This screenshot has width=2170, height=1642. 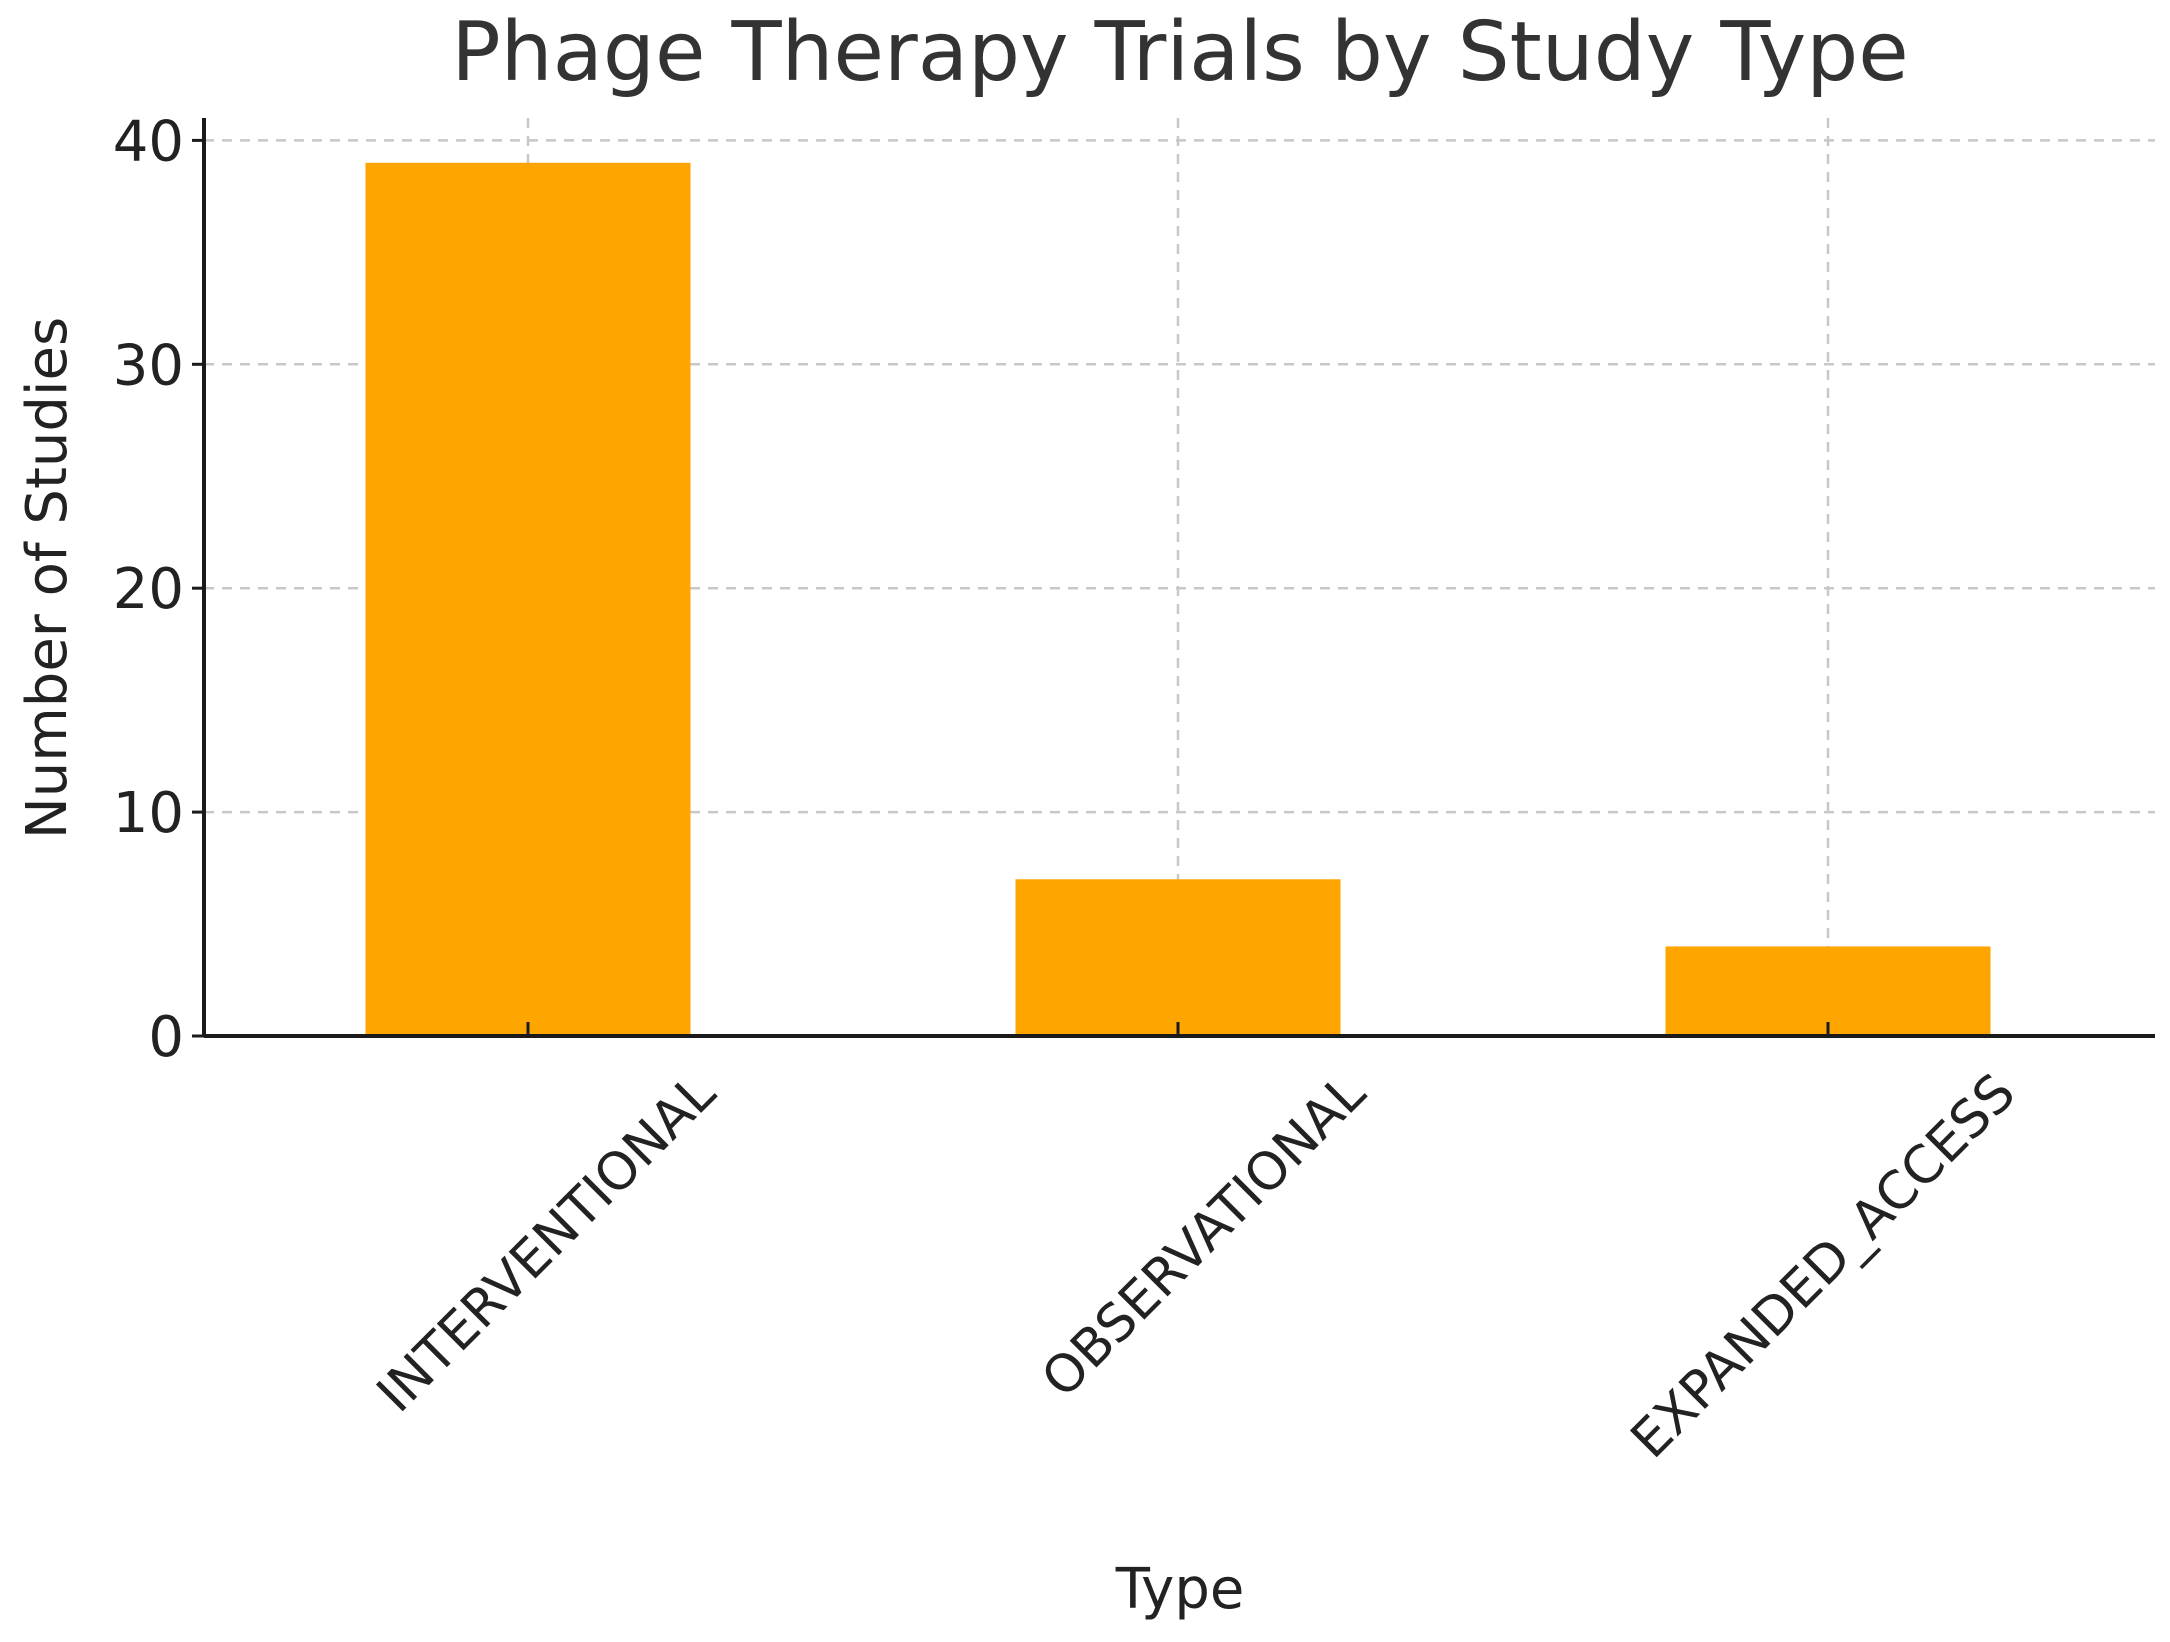 What do you see at coordinates (148, 141) in the screenshot?
I see `y-tick-label: 40` at bounding box center [148, 141].